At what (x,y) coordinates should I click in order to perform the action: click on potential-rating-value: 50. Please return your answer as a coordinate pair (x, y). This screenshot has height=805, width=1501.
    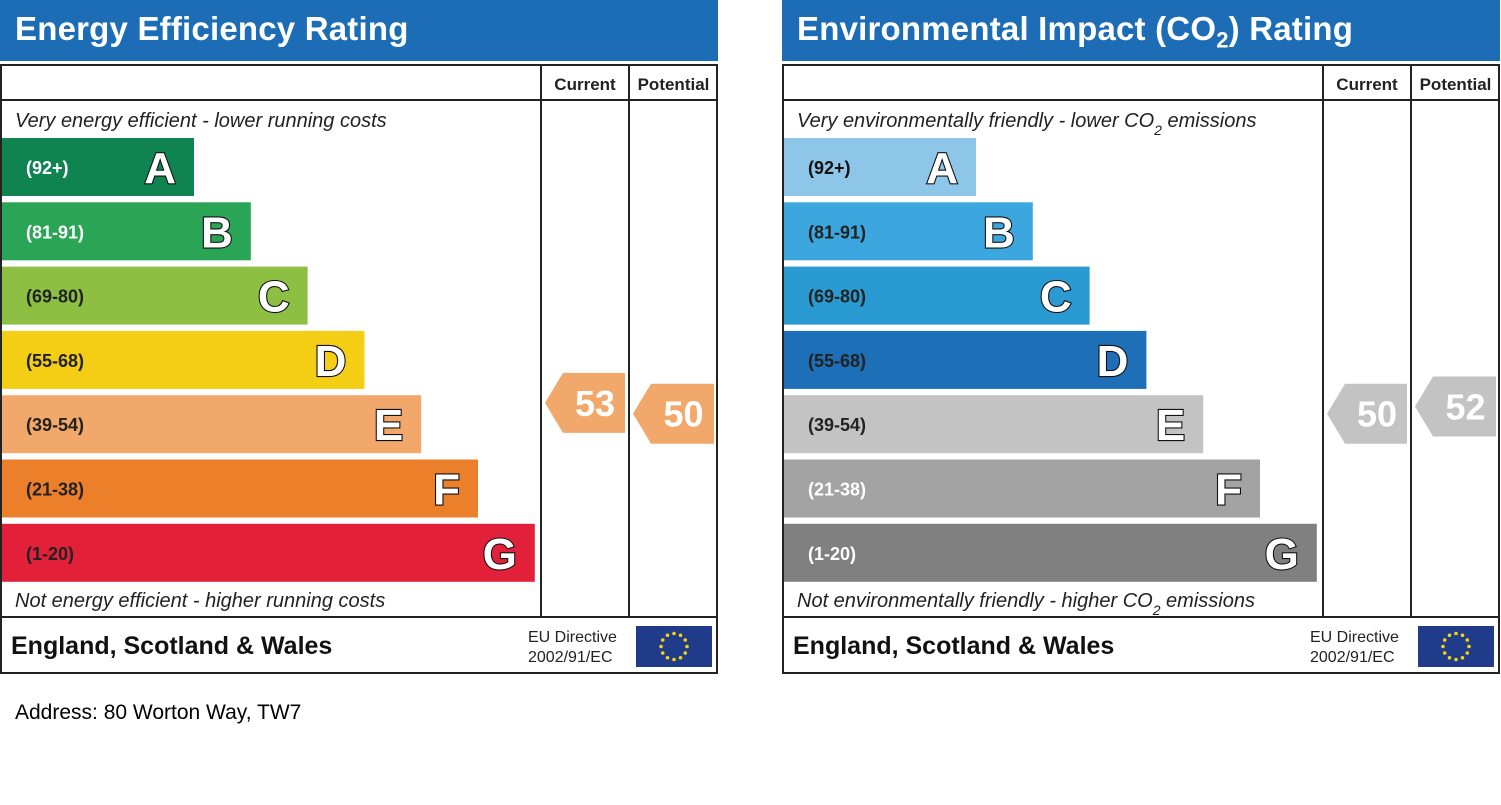
    Looking at the image, I should click on (683, 414).